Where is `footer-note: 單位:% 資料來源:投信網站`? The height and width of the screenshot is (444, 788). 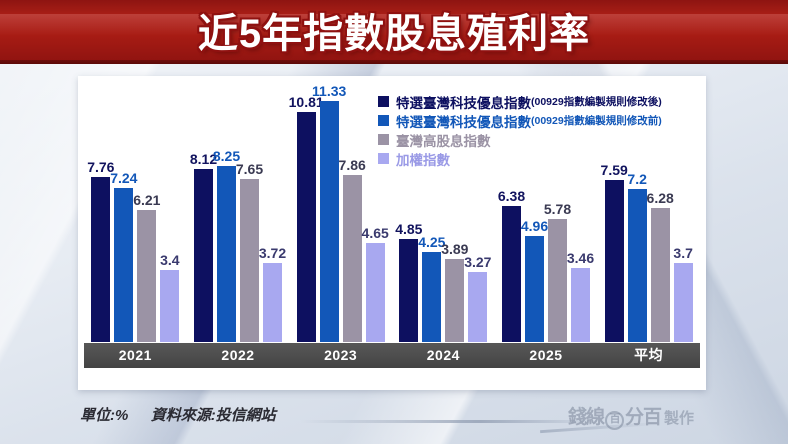
footer-note: 單位:% 資料來源:投信網站 is located at coordinates (178, 414).